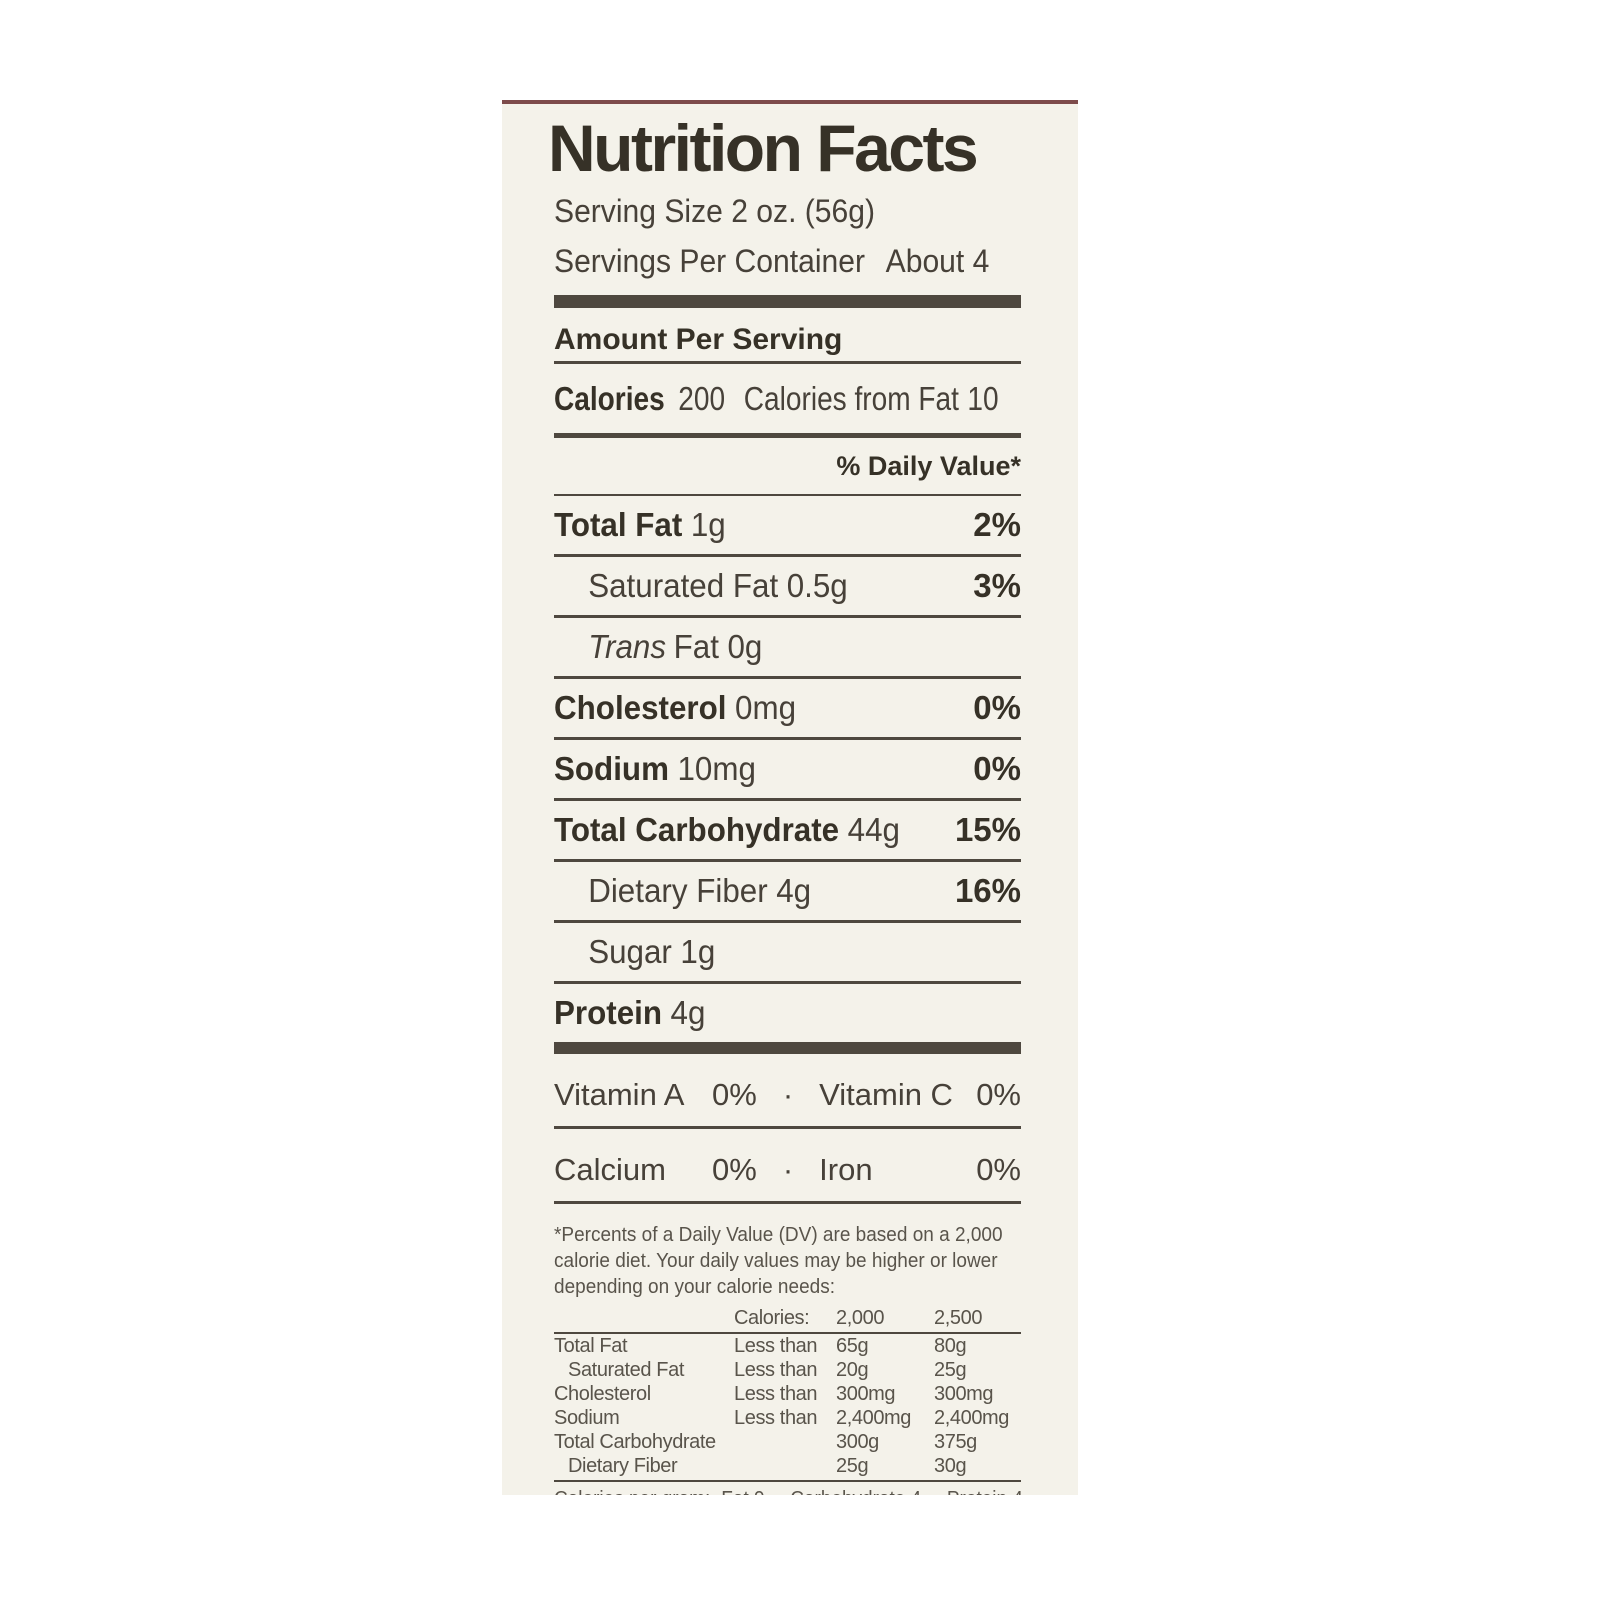 The image size is (1600, 1600). I want to click on nutrient-row-protein: Protein 4g, so click(787, 1019).